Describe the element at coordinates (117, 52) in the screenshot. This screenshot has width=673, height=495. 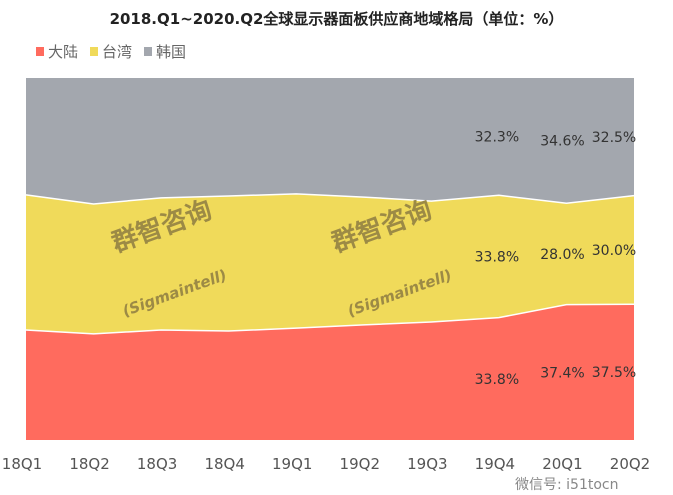
I see `legend-label: 台湾` at that location.